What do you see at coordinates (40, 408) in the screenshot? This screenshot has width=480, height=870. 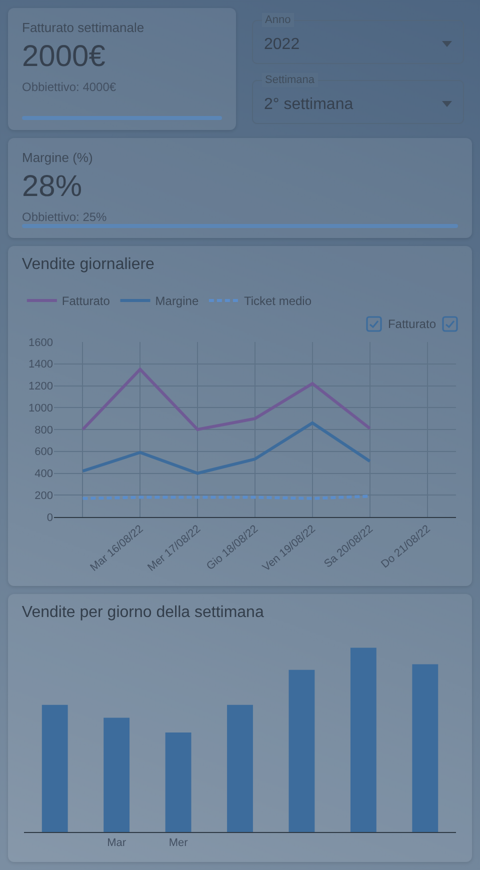 I see `y-tick-label: 1000` at bounding box center [40, 408].